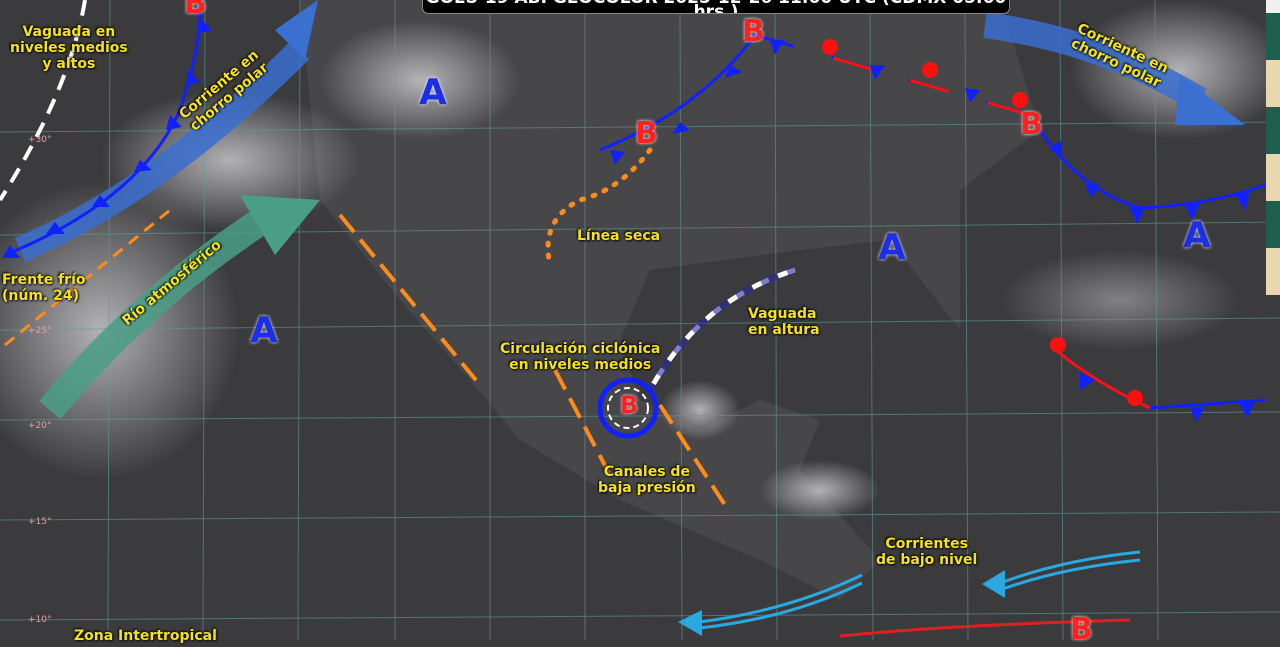  I want to click on low-level-currents, so click(920, 590).